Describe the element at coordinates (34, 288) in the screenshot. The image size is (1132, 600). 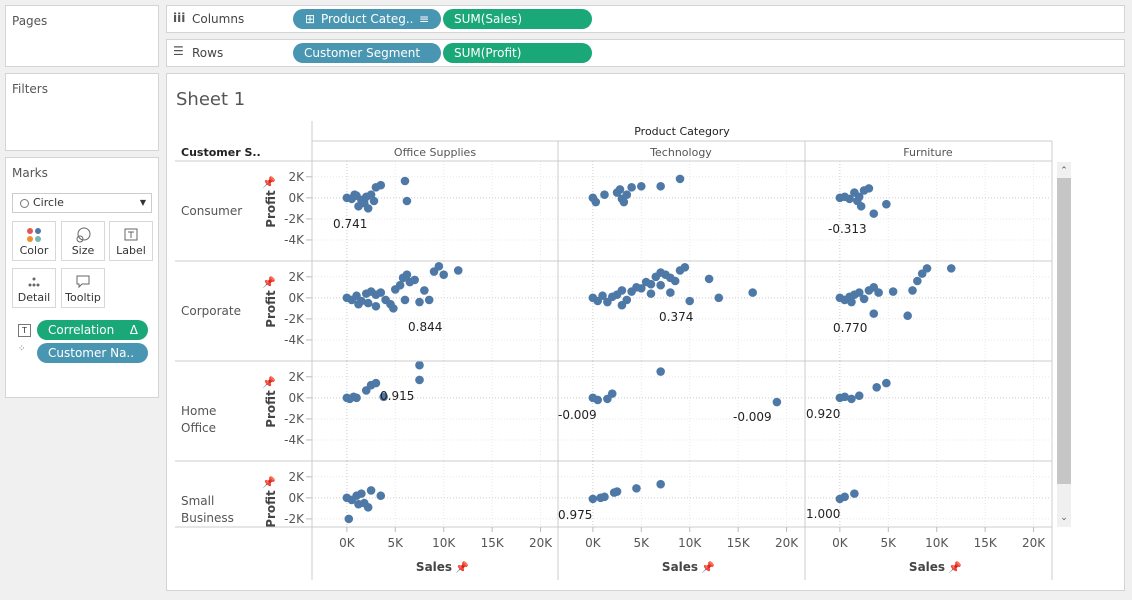
I see `detail-card: Detail` at that location.